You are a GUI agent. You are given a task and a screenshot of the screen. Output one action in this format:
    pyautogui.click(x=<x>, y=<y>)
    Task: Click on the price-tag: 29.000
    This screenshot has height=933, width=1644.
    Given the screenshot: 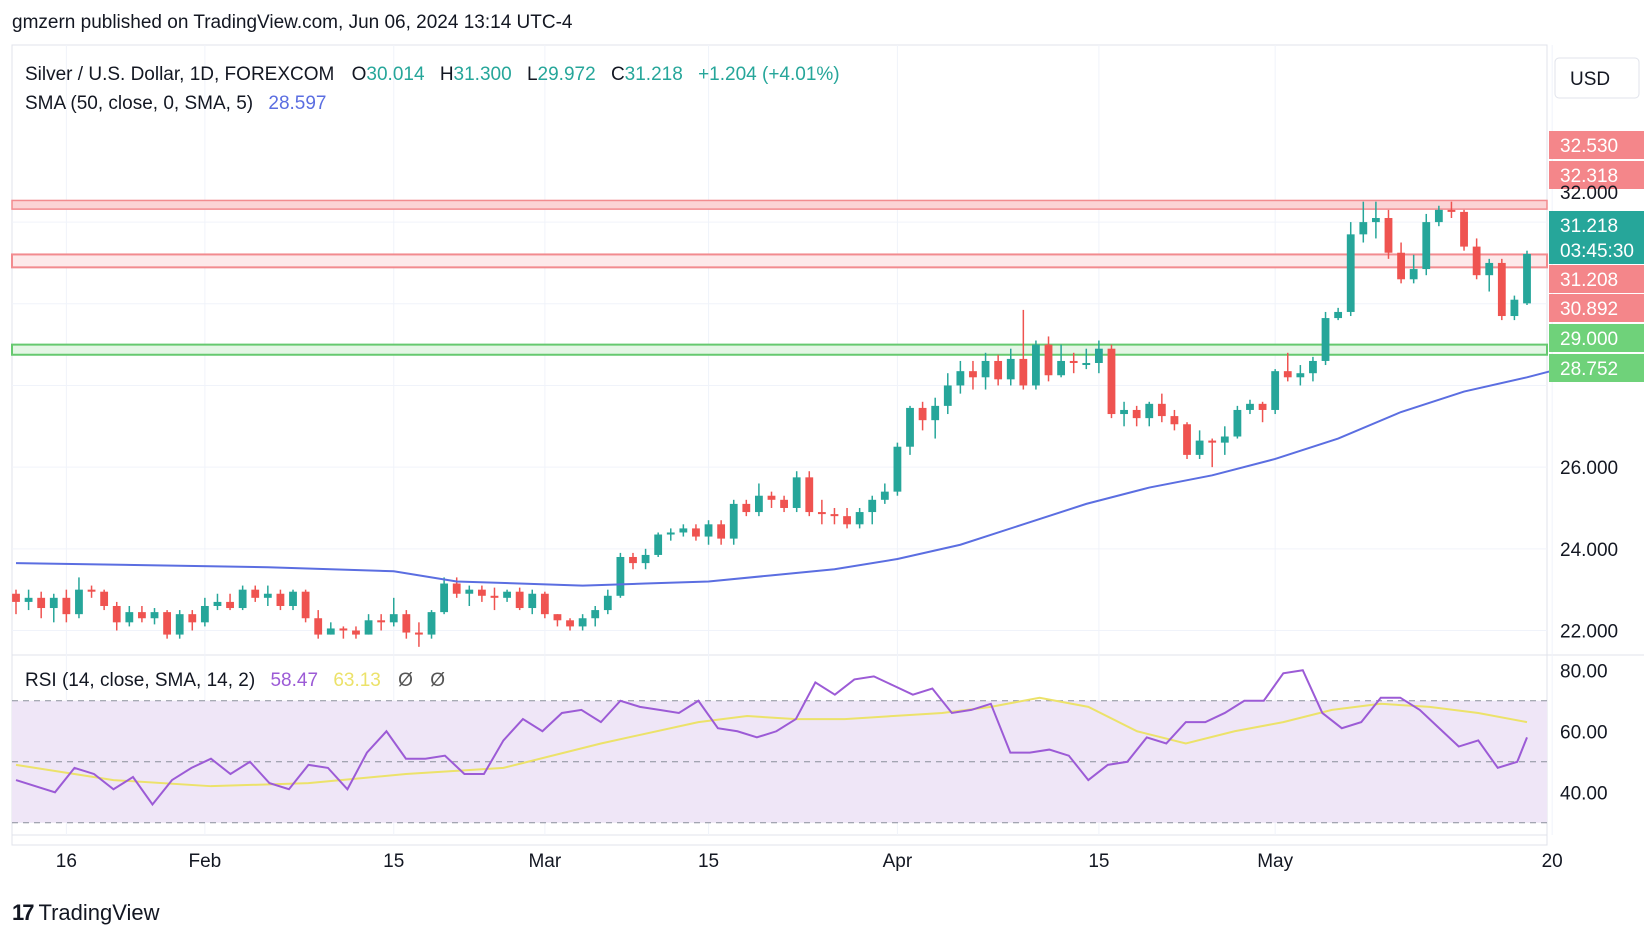 What is the action you would take?
    pyautogui.click(x=1596, y=338)
    